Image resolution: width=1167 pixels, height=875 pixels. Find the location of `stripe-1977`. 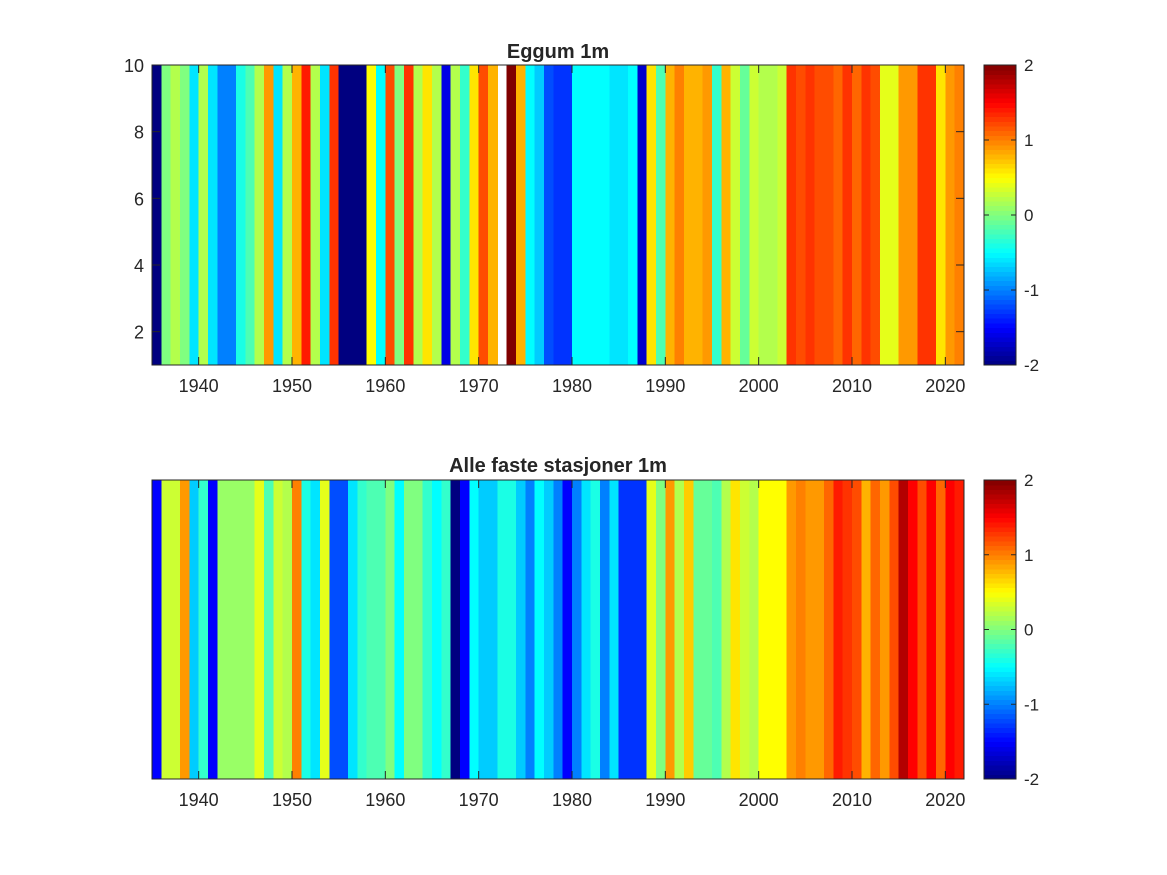

stripe-1977 is located at coordinates (549, 215).